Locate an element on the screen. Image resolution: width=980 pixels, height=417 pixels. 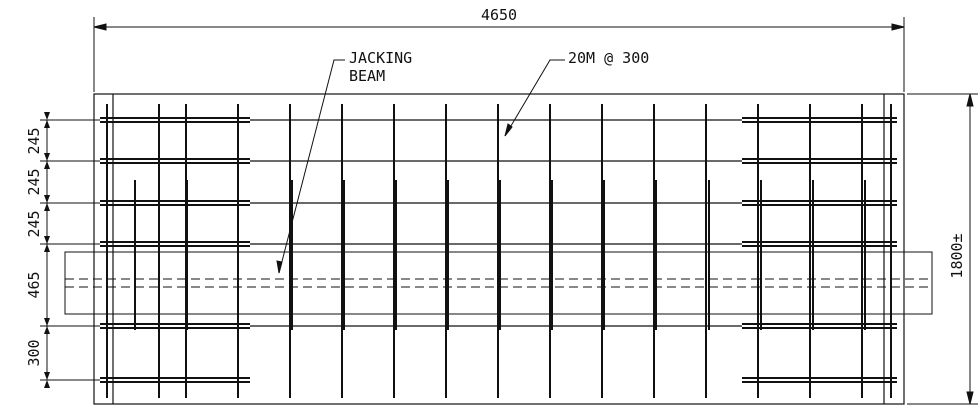
rebar-spacing-note: 20M @ 300 is located at coordinates (608, 58).